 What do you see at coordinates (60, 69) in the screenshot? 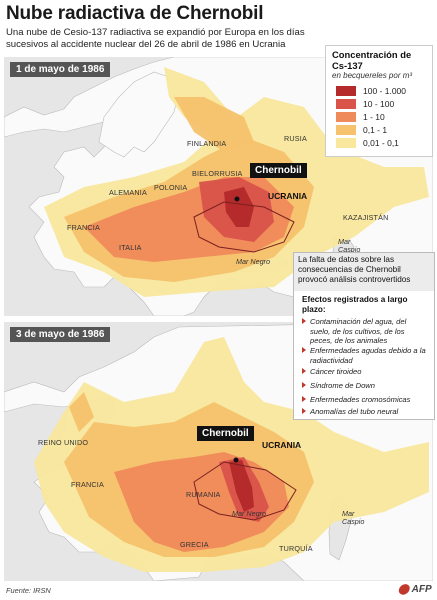
I see `map-may-1-date: 1 de mayo de 1986` at bounding box center [60, 69].